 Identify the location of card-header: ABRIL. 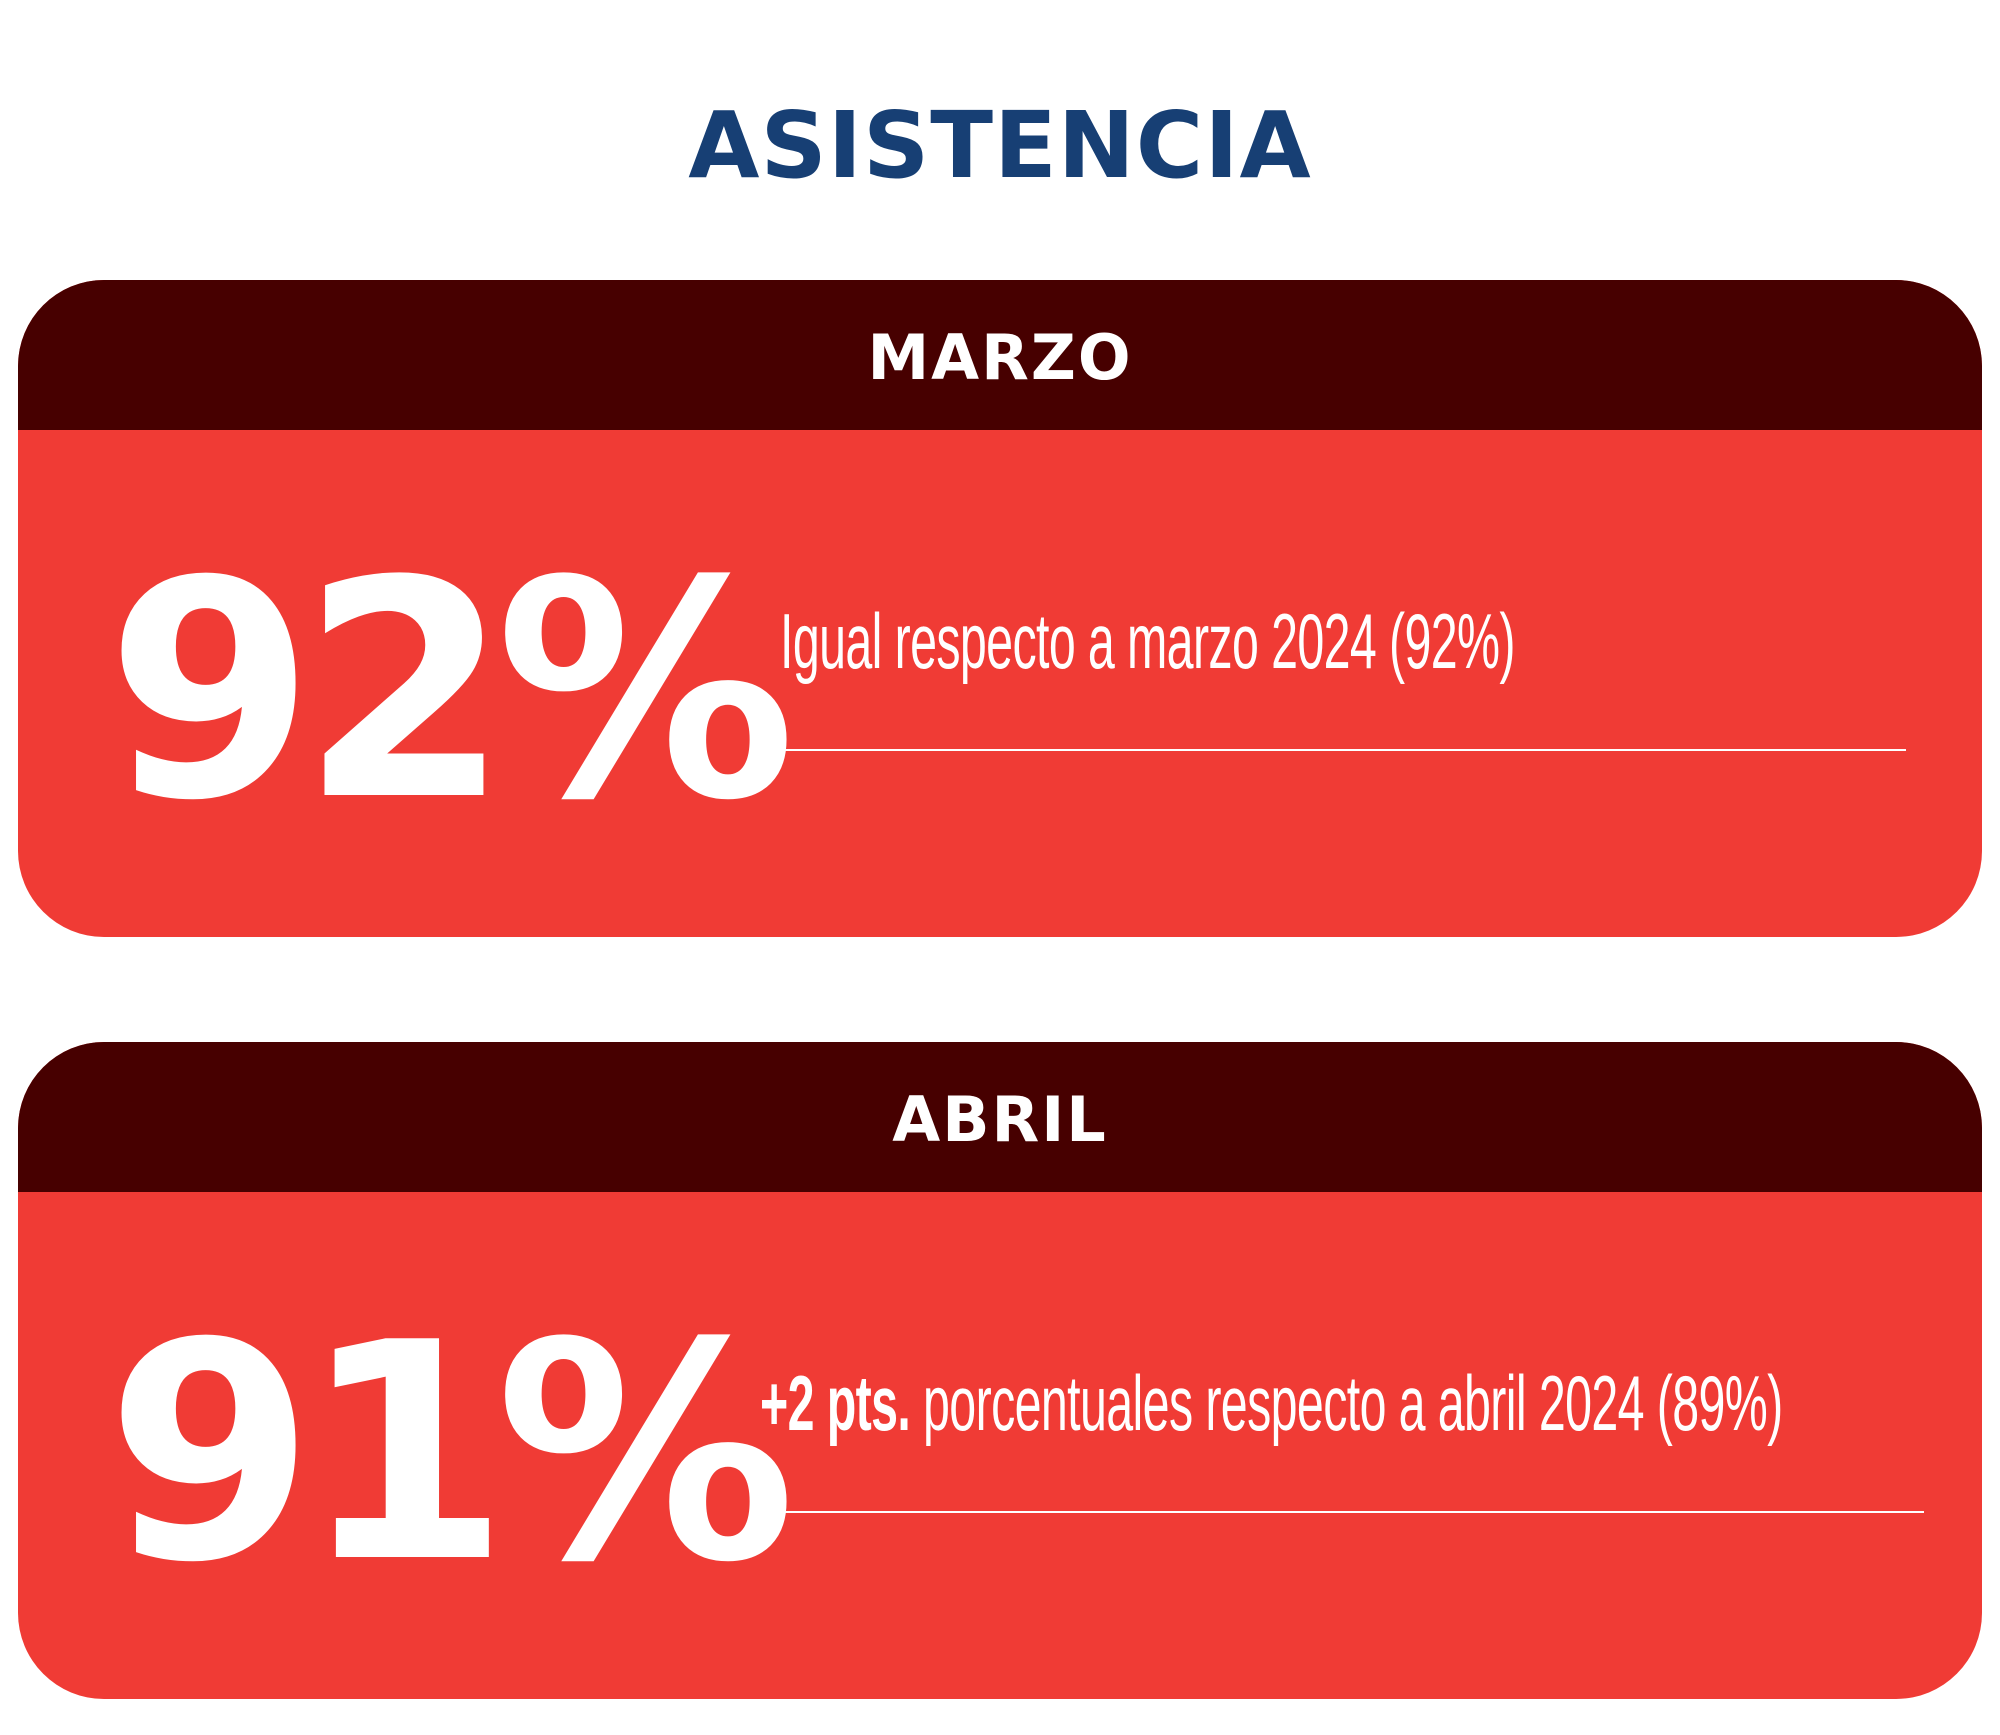
(1000, 1117).